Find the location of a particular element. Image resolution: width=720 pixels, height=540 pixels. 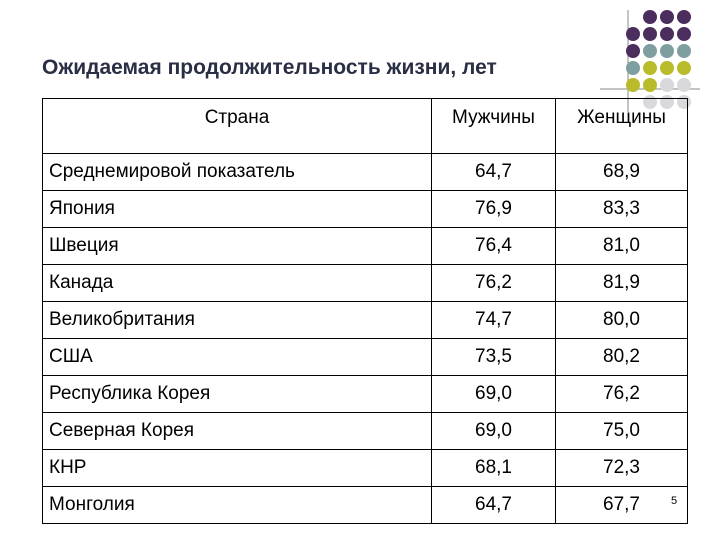

header-cell: Страна is located at coordinates (237, 126).